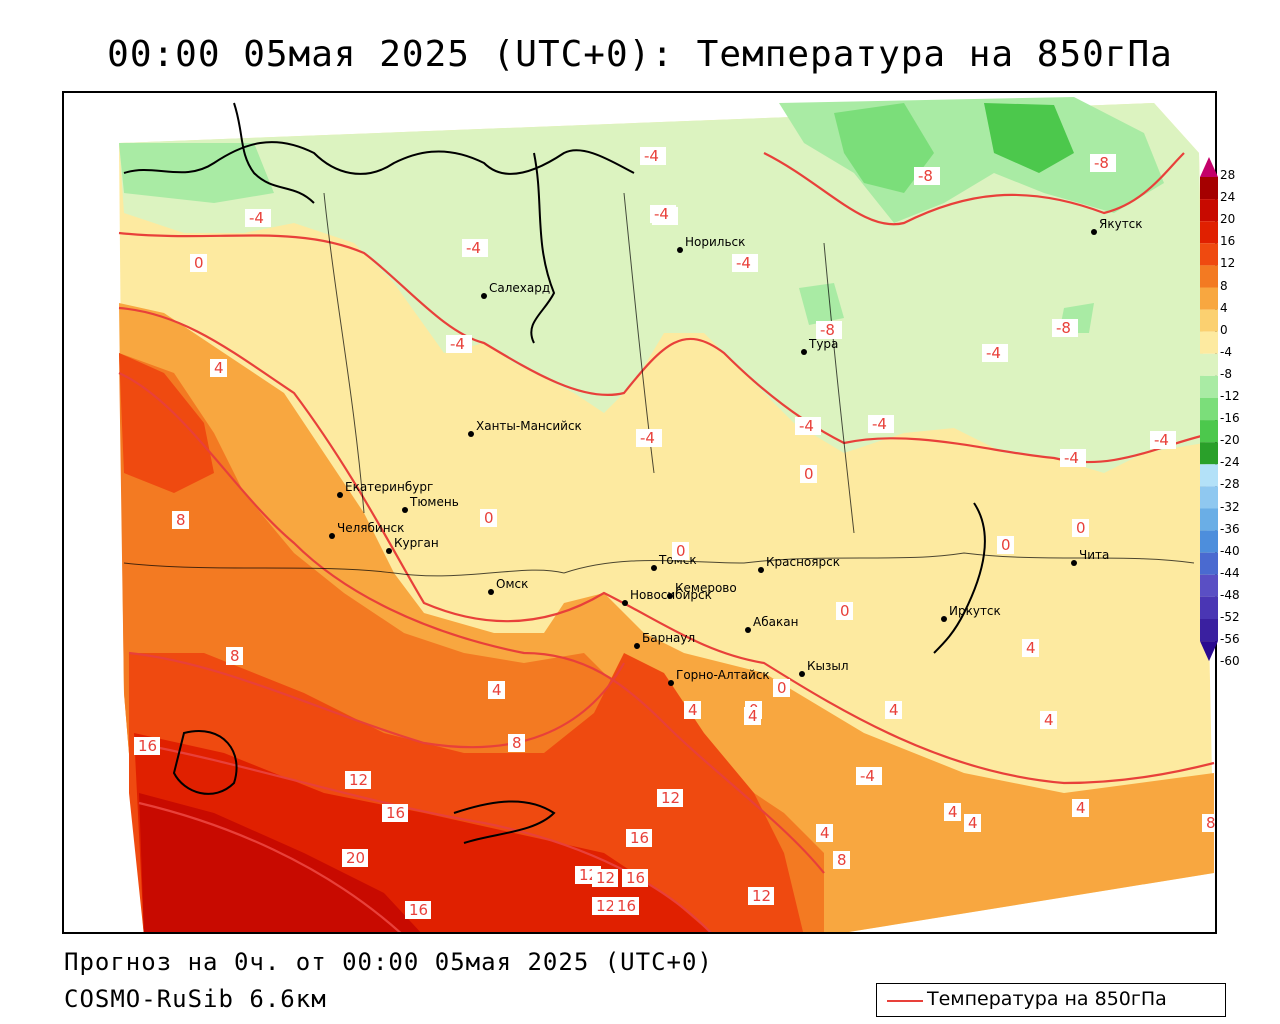 Image resolution: width=1280 pixels, height=1024 pixels. Describe the element at coordinates (905, 1001) in the screenshot. I see `legend-line-swatch` at that location.